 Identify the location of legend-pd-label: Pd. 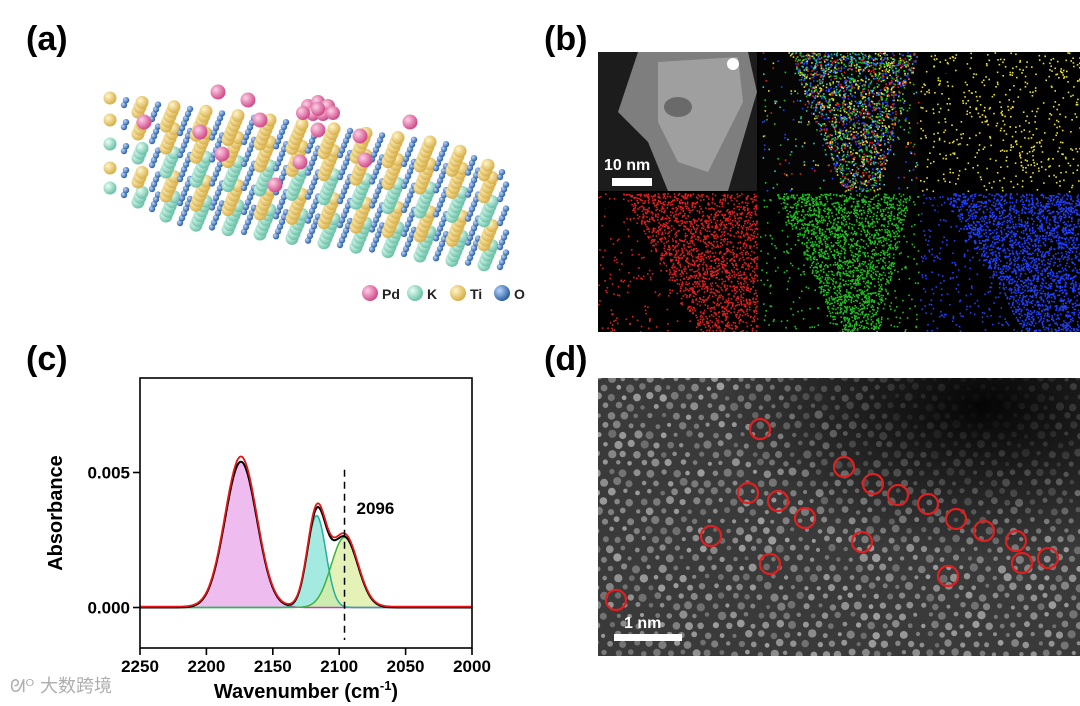
(391, 294).